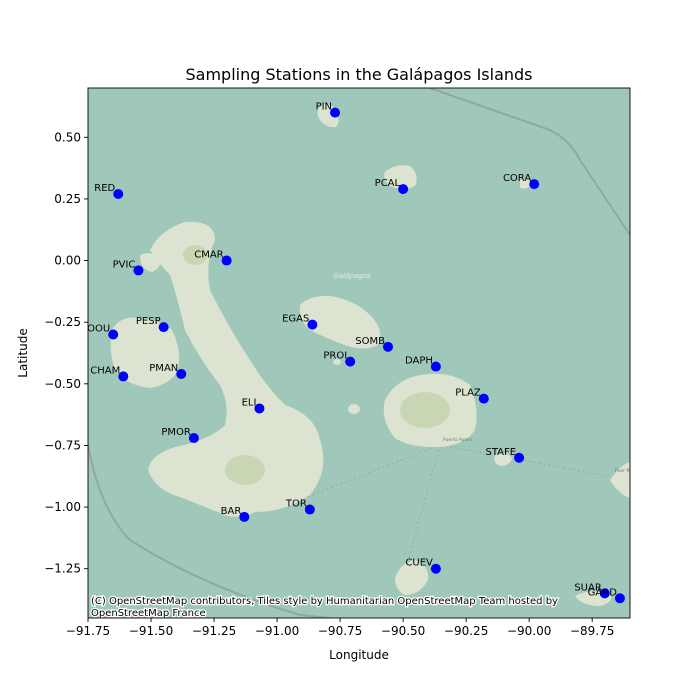 The width and height of the screenshot is (700, 700). What do you see at coordinates (588, 587) in the screenshot?
I see `station-label: SUAR` at bounding box center [588, 587].